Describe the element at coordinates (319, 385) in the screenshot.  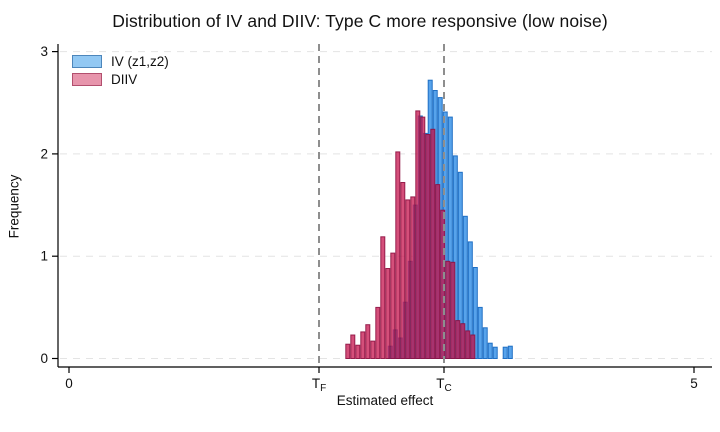
I see `x-tick-label: TF` at that location.